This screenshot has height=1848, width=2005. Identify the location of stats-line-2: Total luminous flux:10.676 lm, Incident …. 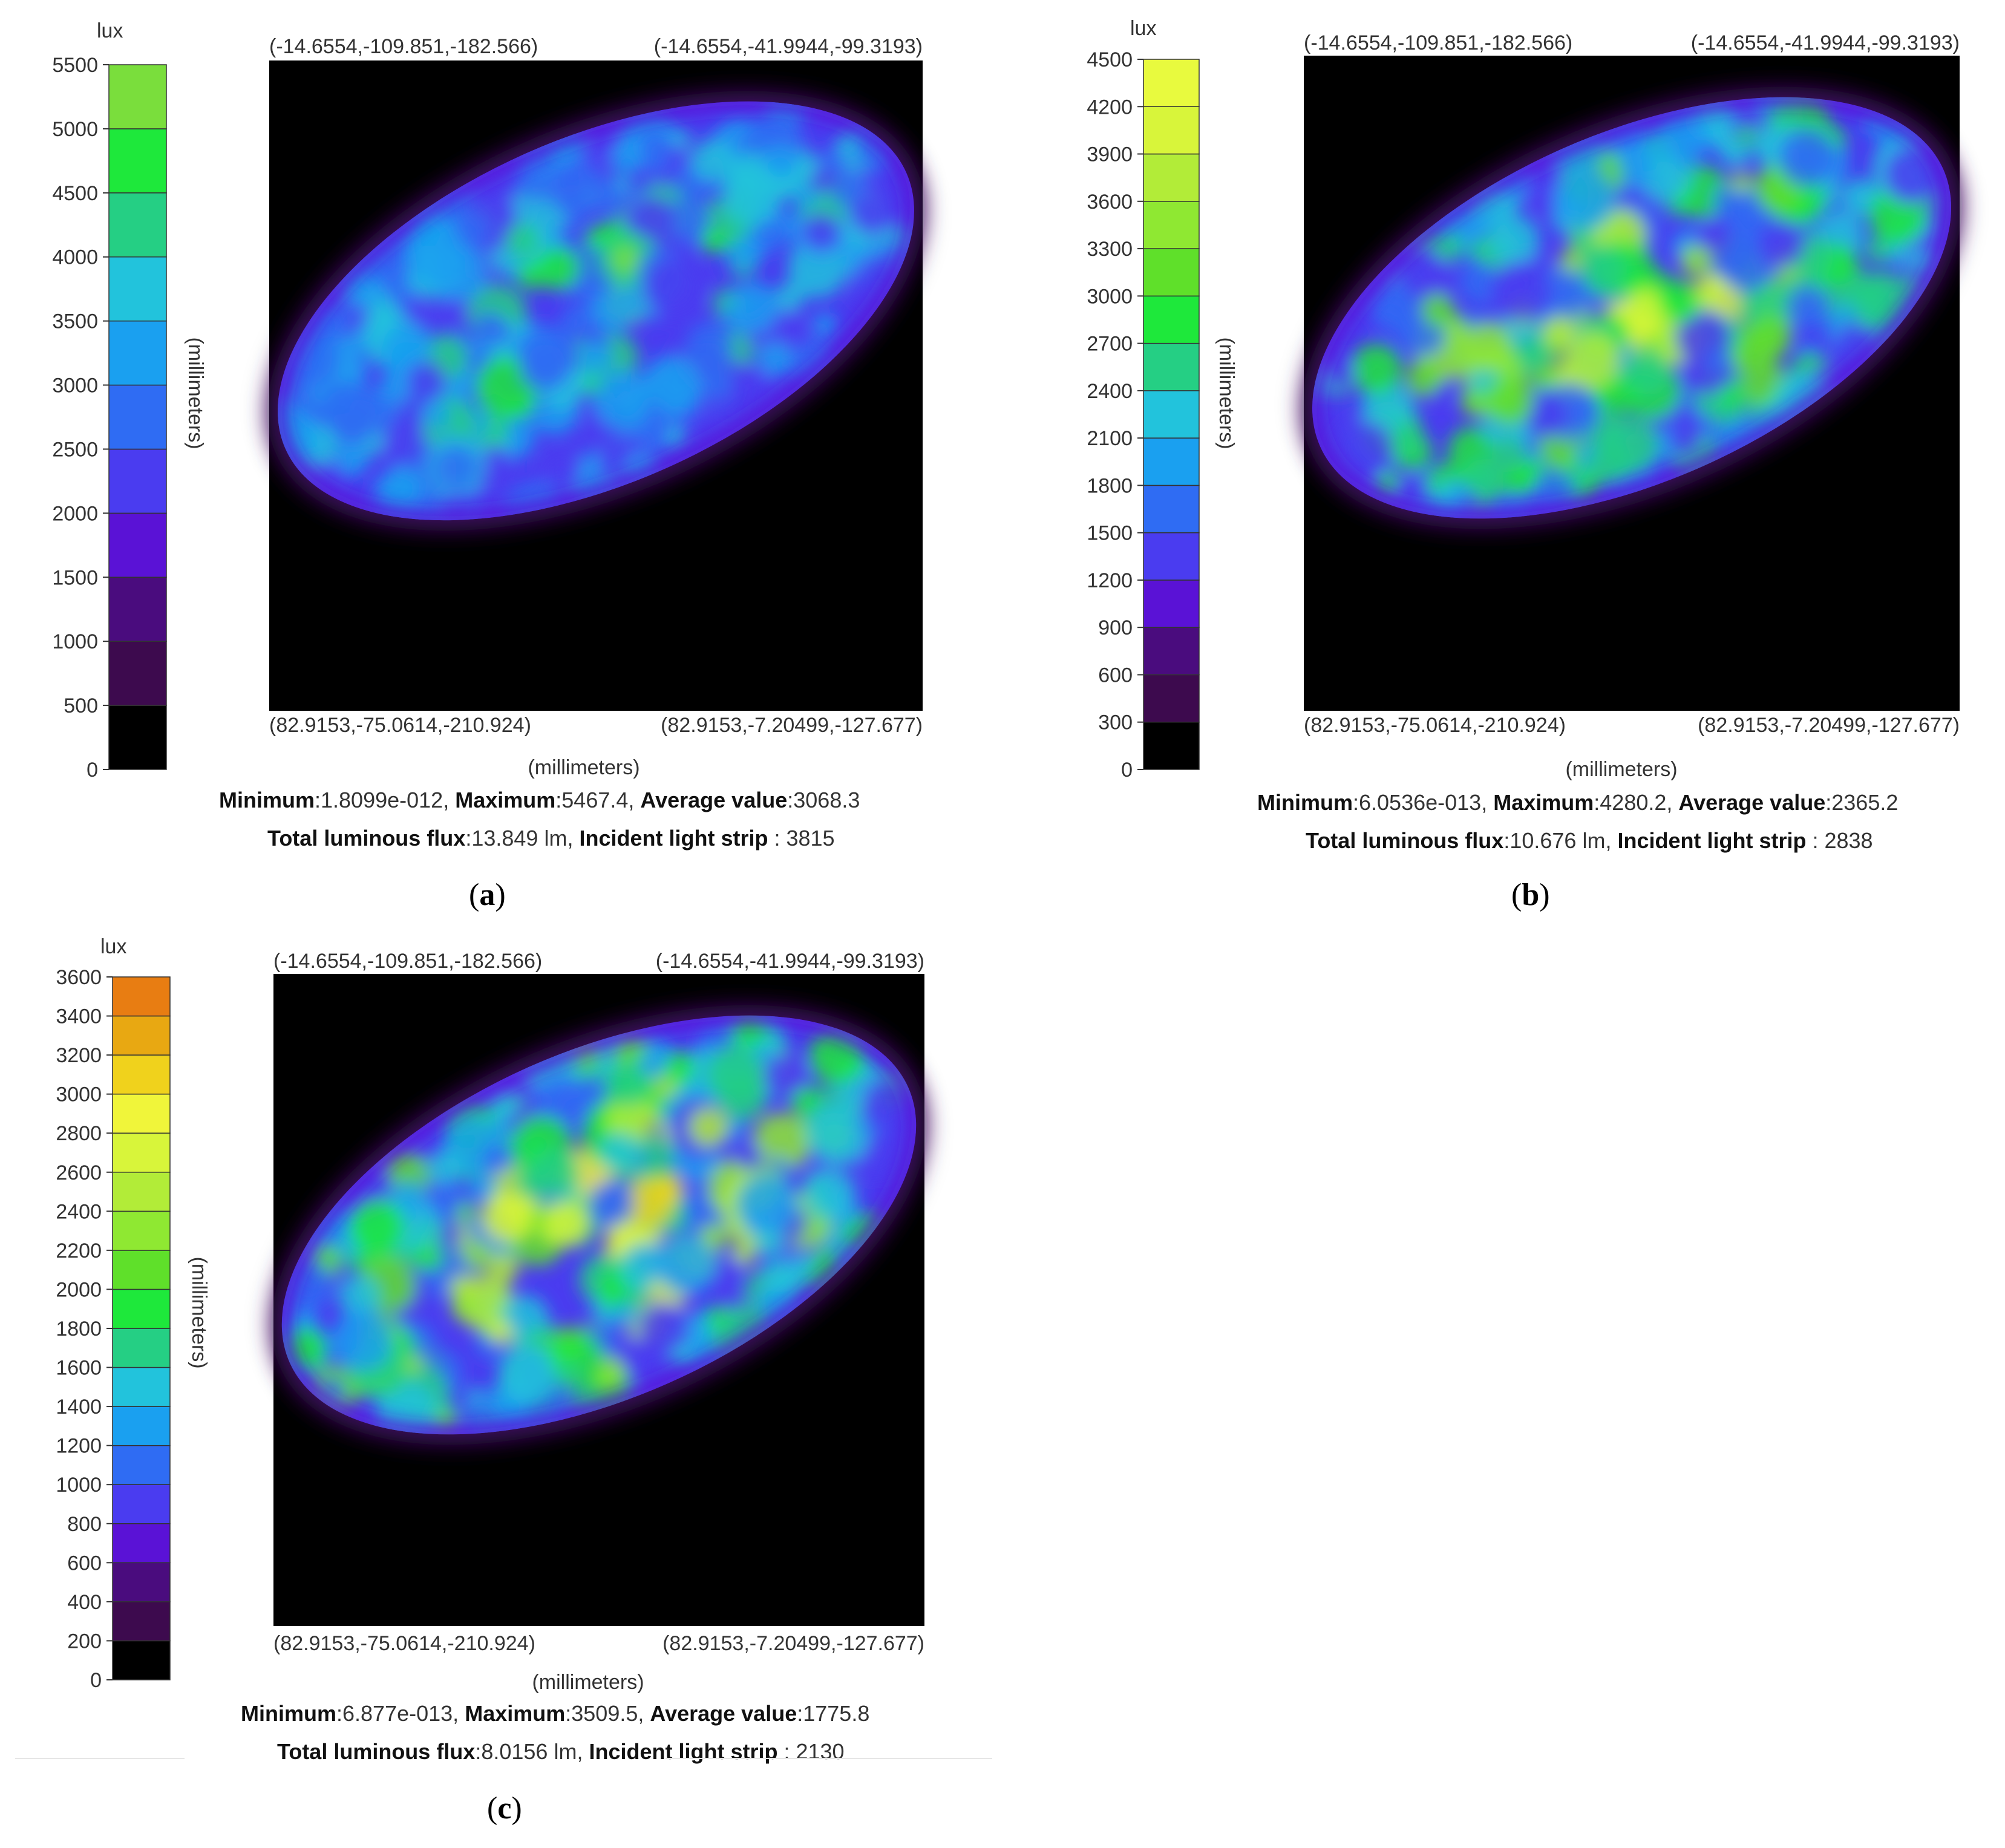
(1590, 841).